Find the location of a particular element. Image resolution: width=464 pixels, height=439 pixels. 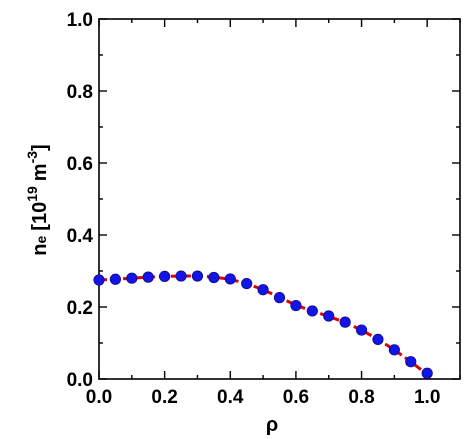

y-label-bracket-open: [ is located at coordinates (40, 227).